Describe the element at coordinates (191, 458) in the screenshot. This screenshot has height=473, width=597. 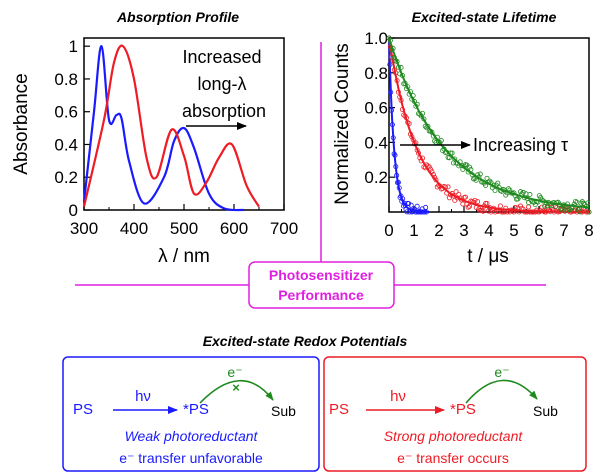
I see `weak-caption2: e⁻ transfer unfavorable` at that location.